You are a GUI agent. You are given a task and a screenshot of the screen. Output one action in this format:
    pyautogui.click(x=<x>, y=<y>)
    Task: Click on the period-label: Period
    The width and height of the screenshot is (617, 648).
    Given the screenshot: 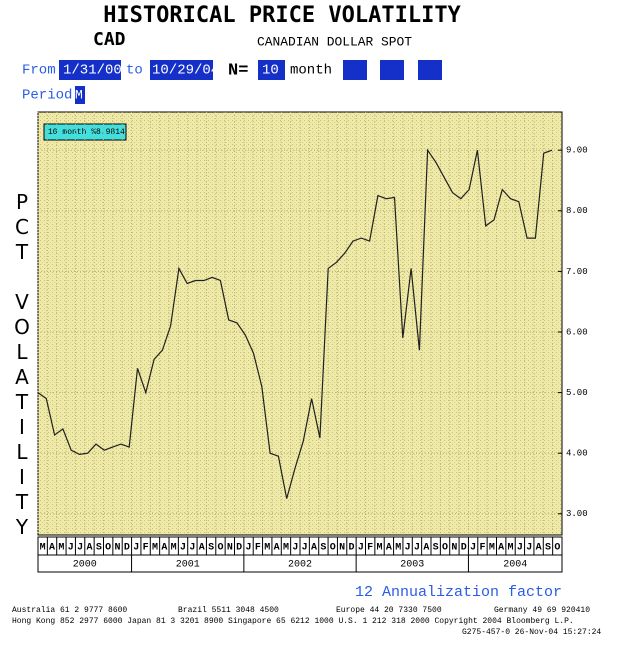 What is the action you would take?
    pyautogui.click(x=47, y=96)
    